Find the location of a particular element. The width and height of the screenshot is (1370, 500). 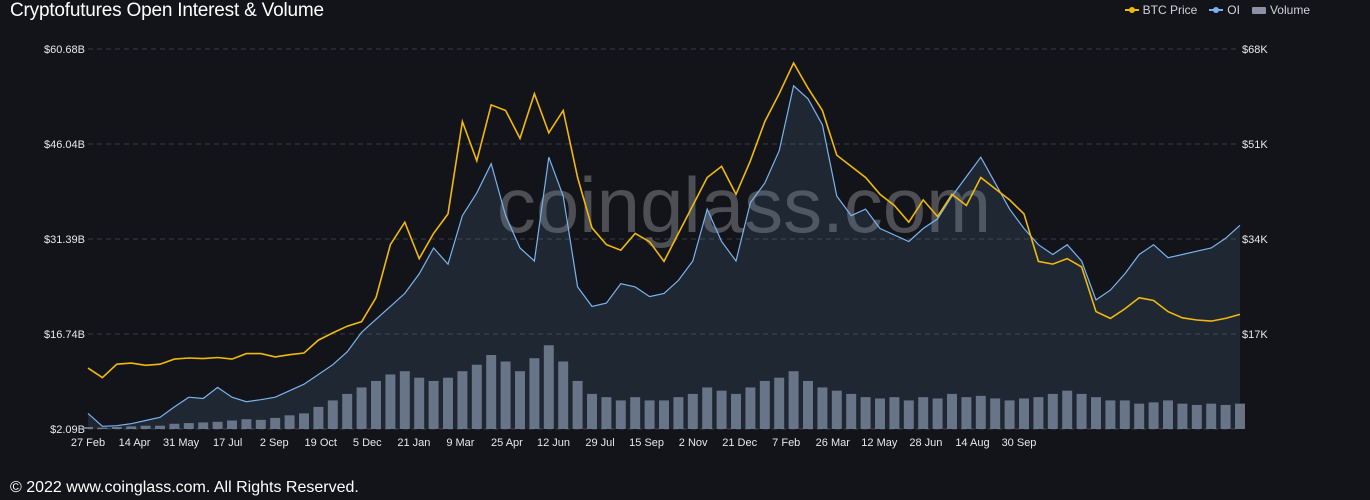

legend-label-volume: Volume is located at coordinates (1289, 10).